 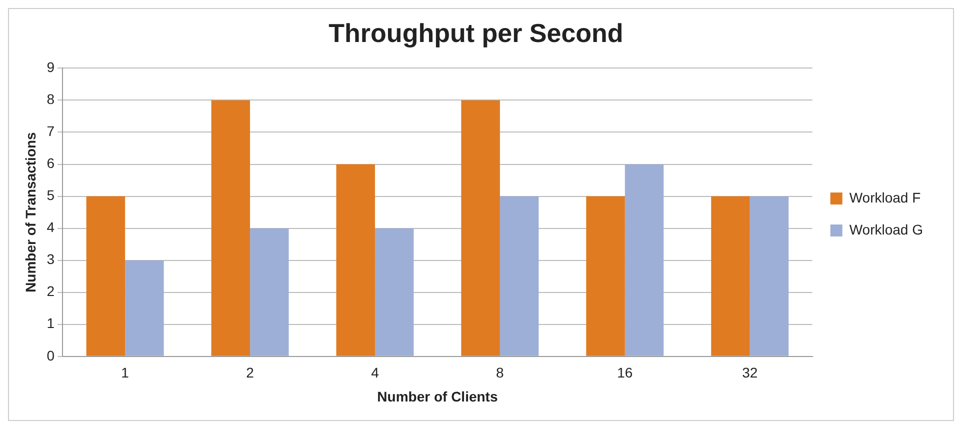 What do you see at coordinates (50, 259) in the screenshot?
I see `y-tick-label: 3` at bounding box center [50, 259].